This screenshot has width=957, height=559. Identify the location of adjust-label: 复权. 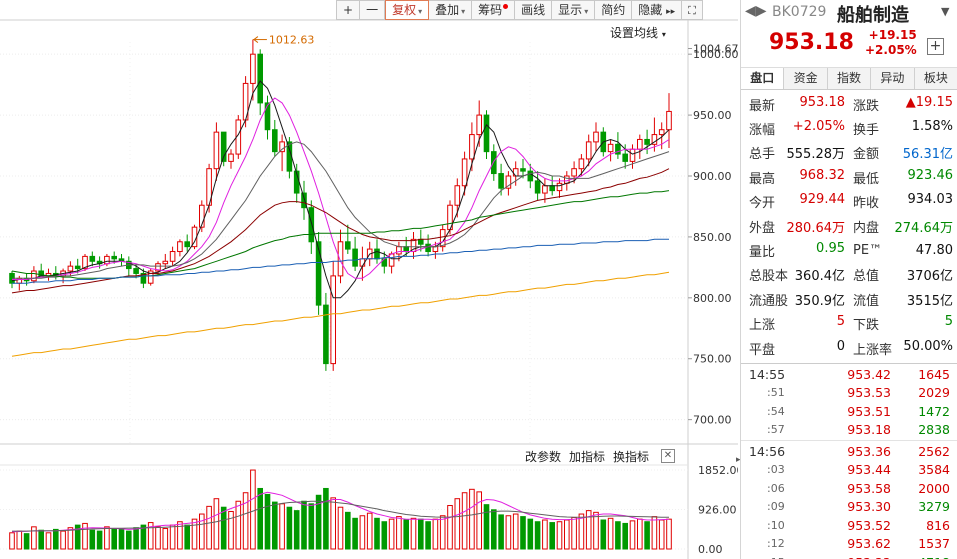
(404, 10).